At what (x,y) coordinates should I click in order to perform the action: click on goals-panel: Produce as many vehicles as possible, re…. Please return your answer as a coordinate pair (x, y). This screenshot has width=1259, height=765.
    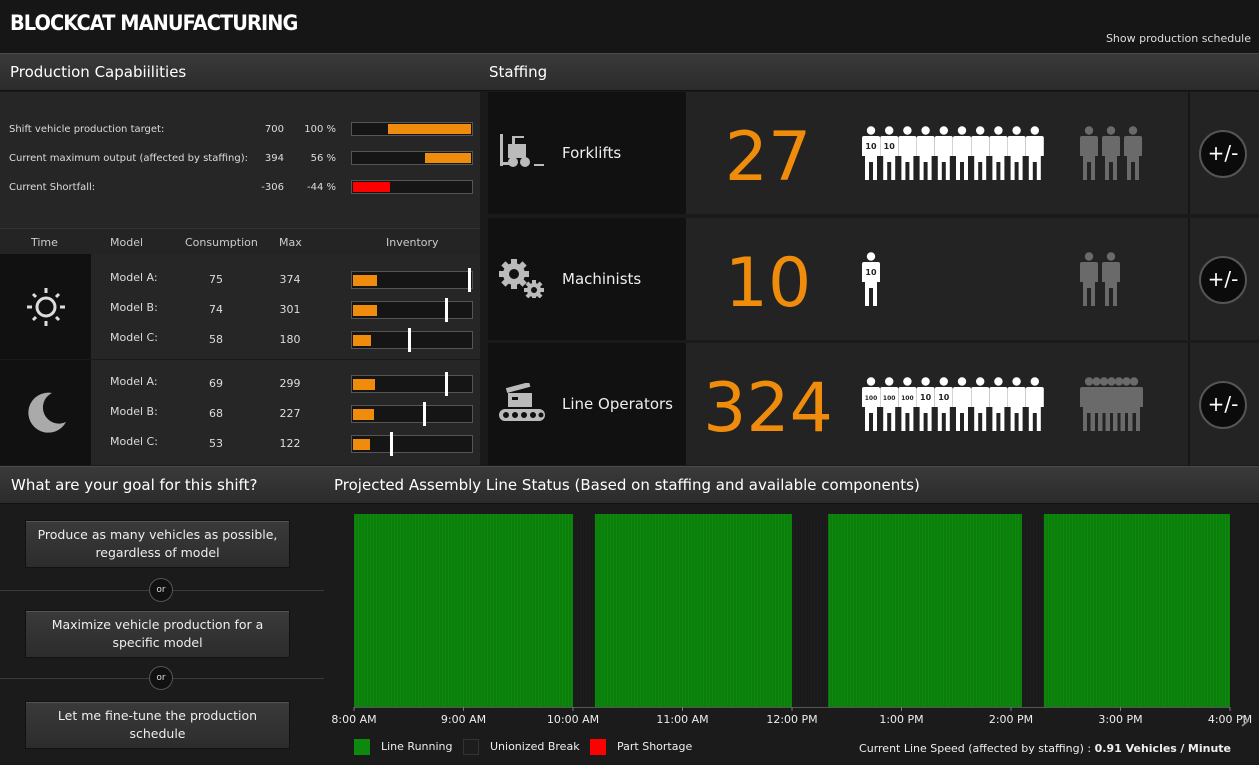
    Looking at the image, I should click on (162, 634).